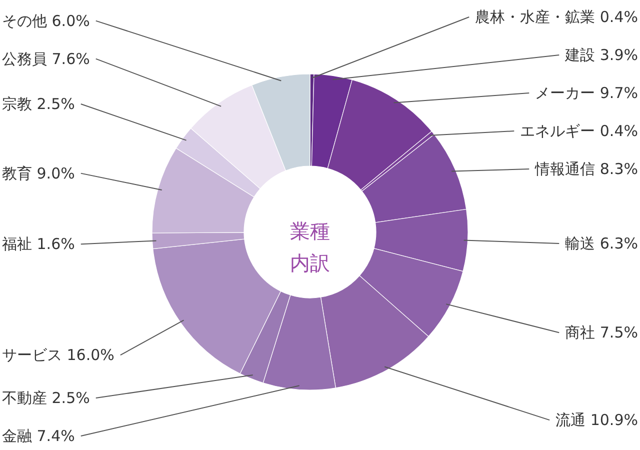  I want to click on slice-label: 金融 7.4%, so click(38, 436).